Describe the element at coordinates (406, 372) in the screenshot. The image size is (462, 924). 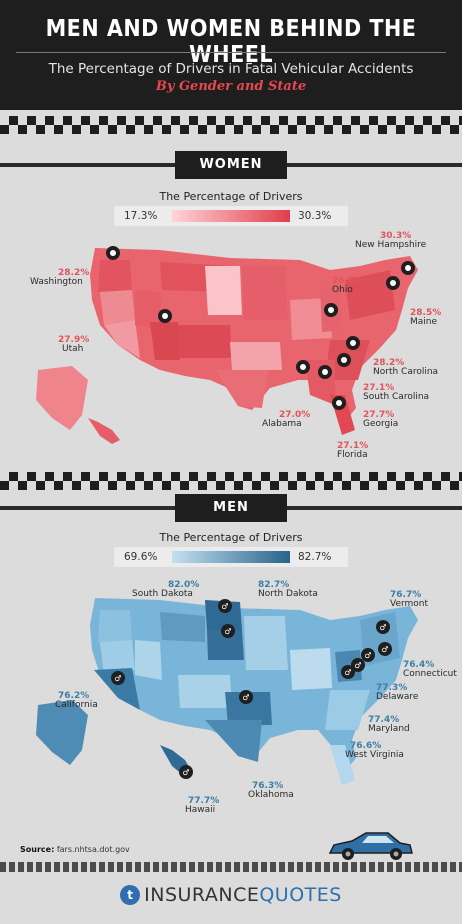
I see `label-north-carolina: North Carolina` at that location.